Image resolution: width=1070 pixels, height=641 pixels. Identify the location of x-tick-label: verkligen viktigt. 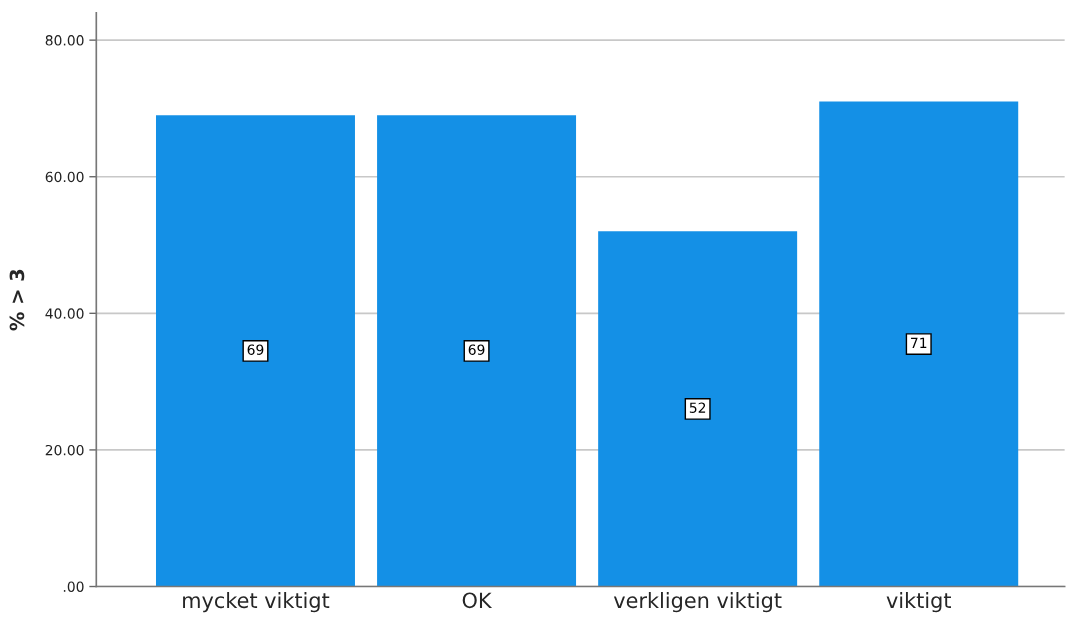
(697, 602).